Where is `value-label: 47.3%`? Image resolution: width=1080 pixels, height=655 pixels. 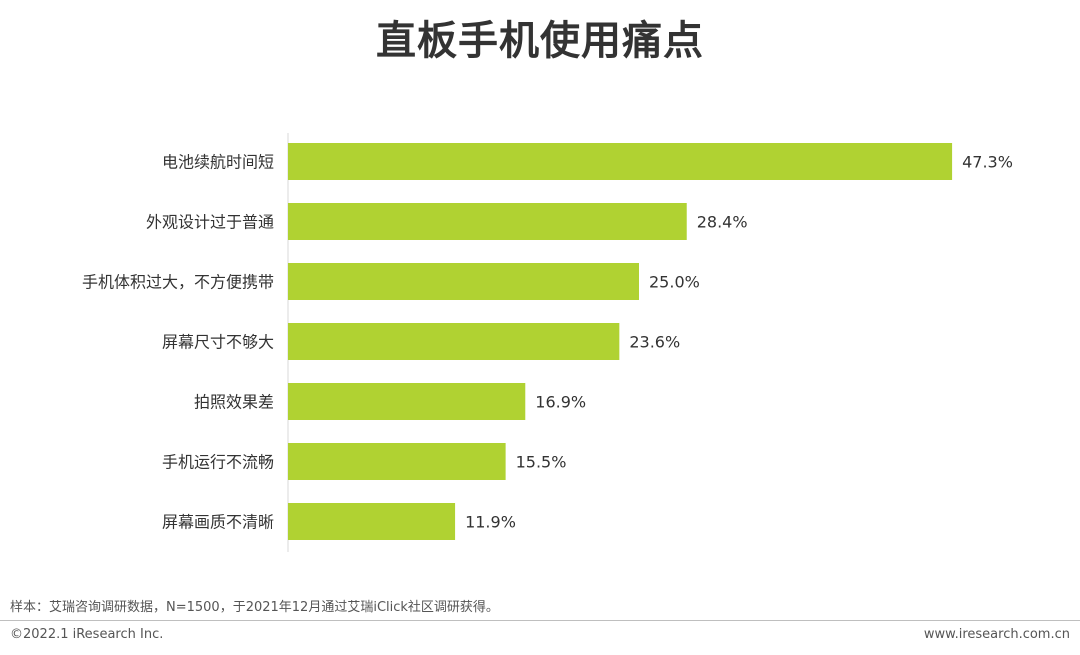 value-label: 47.3% is located at coordinates (987, 162).